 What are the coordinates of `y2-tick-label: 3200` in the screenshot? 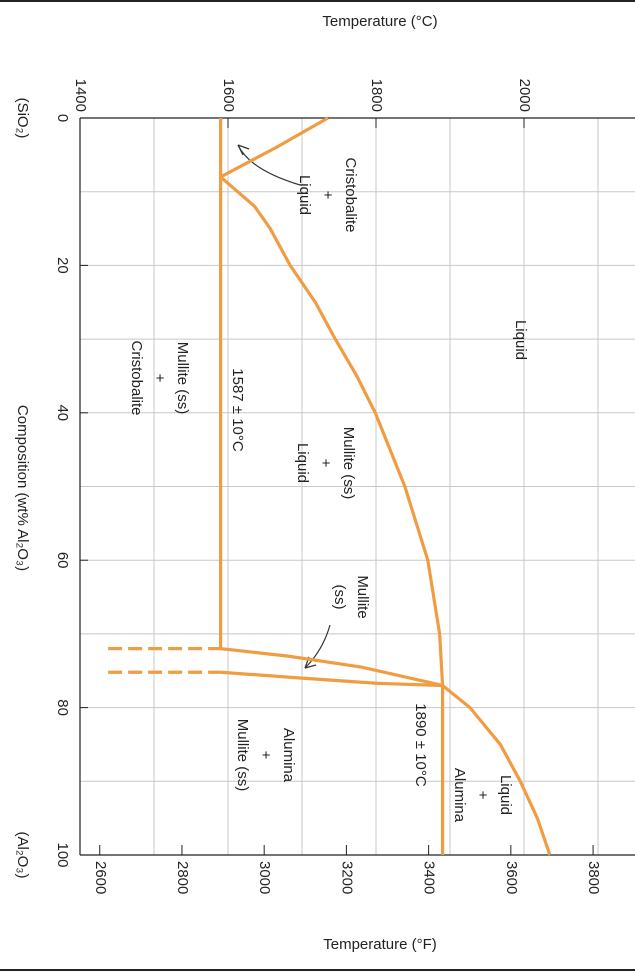 It's located at (346, 877).